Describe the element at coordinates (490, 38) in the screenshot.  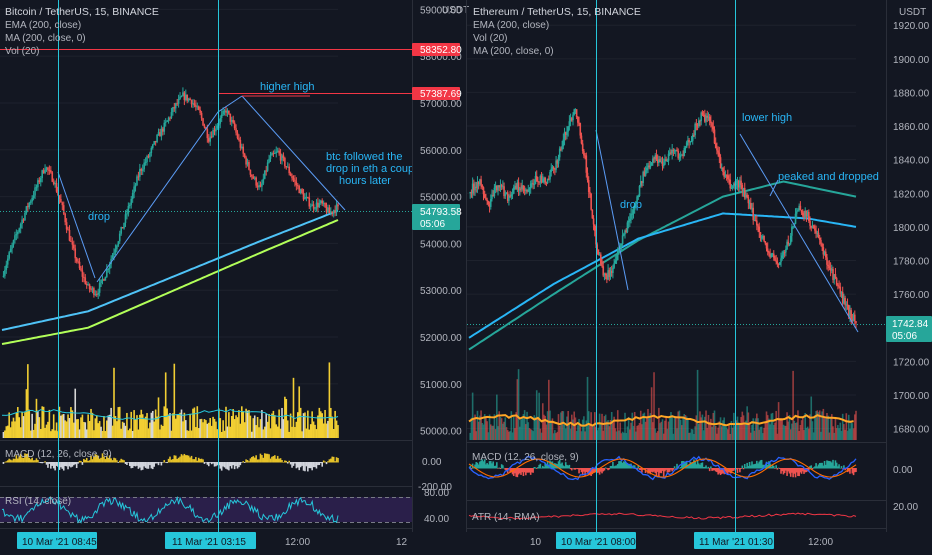
I see `eth-indicator-vol: Vol (20)` at that location.